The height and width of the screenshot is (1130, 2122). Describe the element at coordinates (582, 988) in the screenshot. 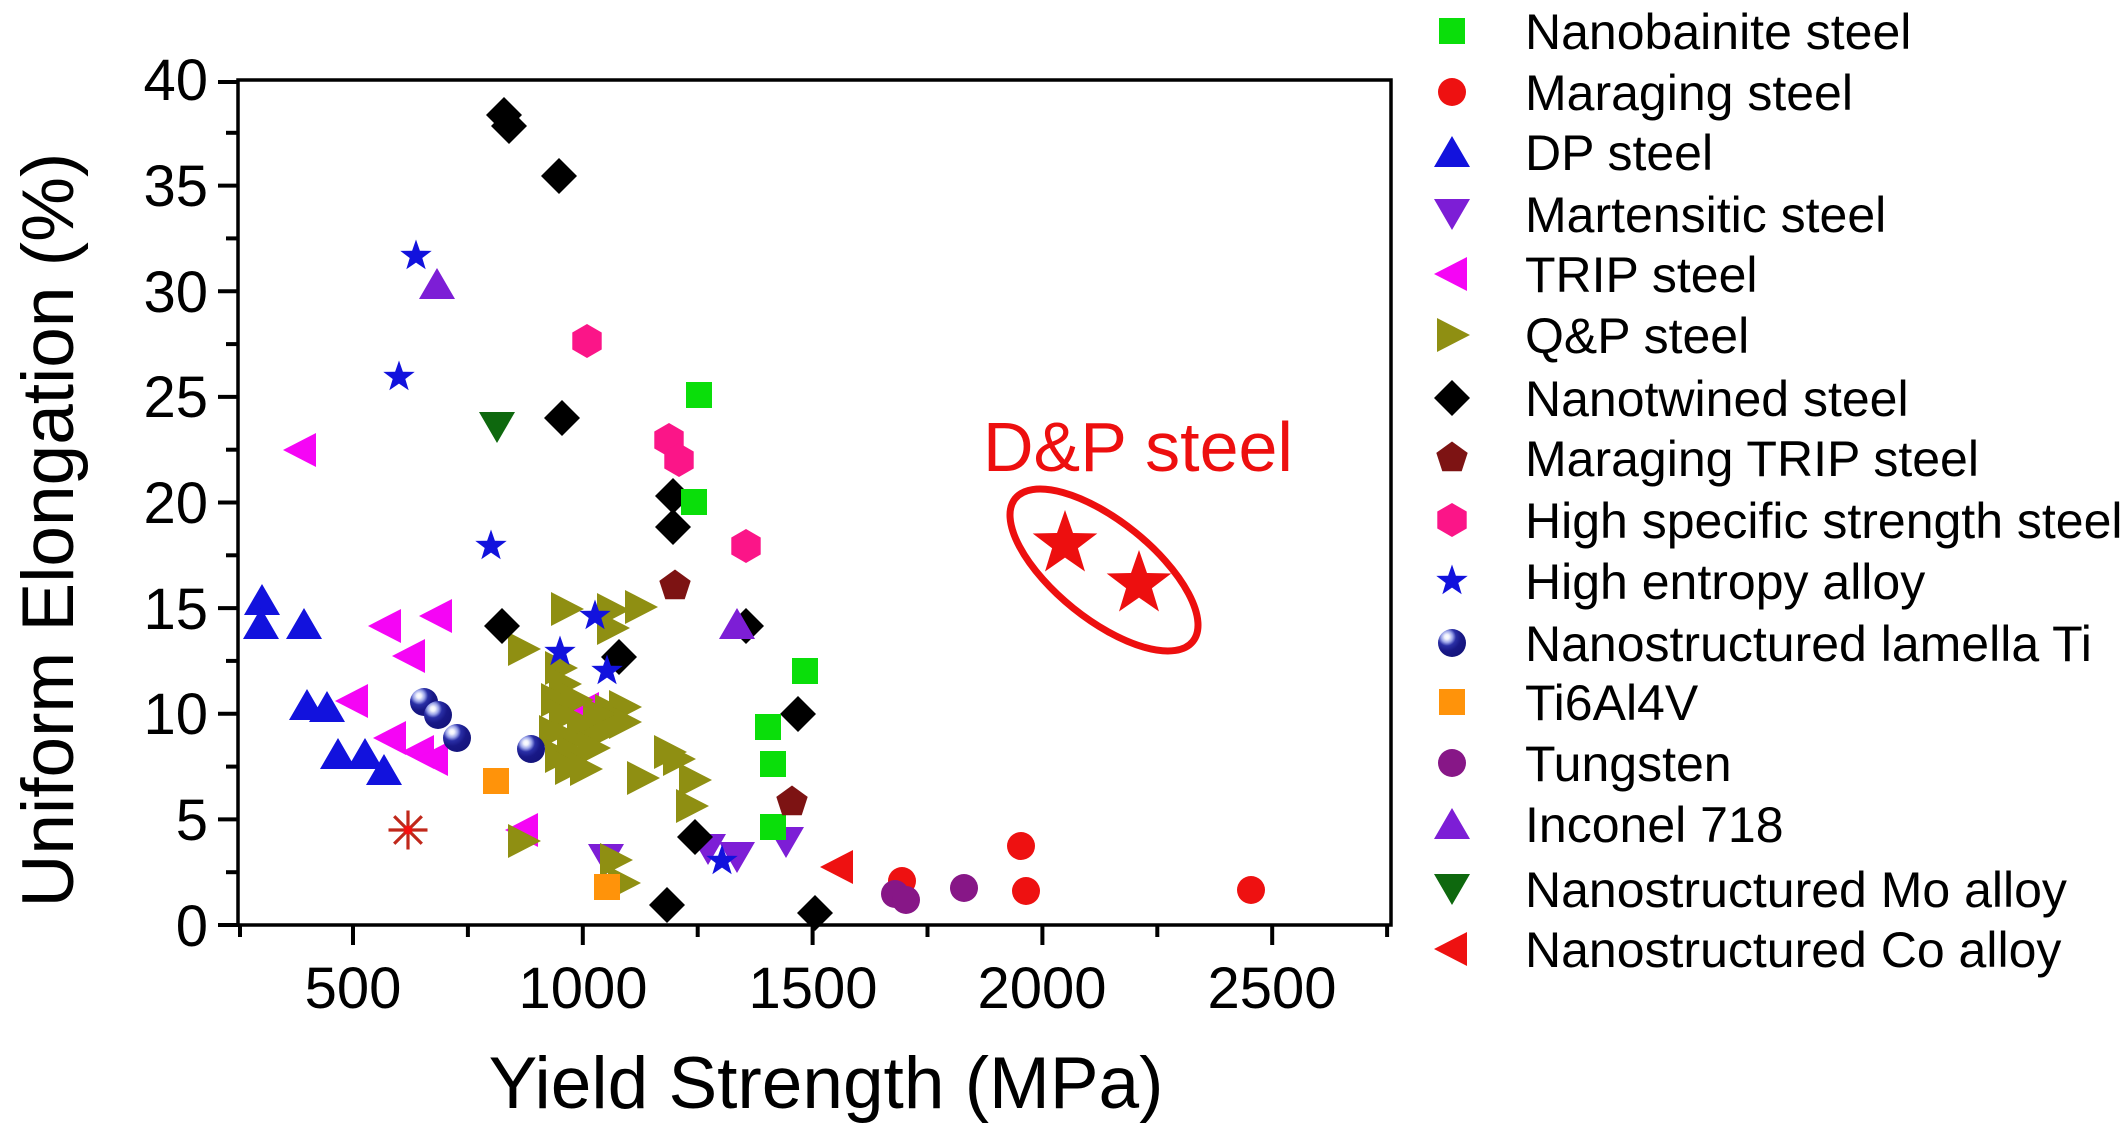

I see `svg-text: 1000` at that location.